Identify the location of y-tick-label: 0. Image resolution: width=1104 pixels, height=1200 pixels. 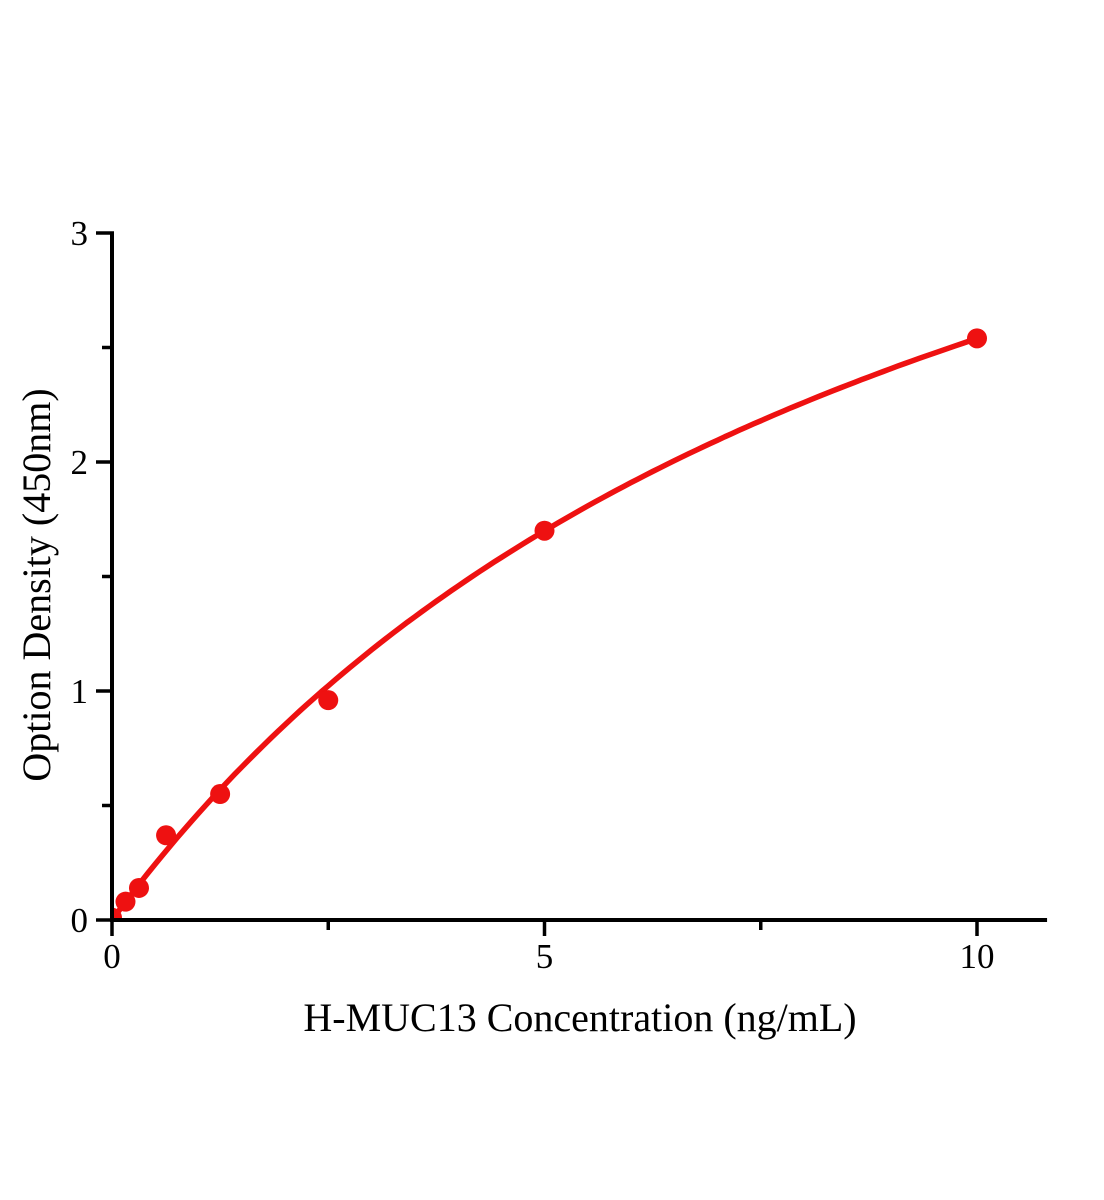
(80, 920).